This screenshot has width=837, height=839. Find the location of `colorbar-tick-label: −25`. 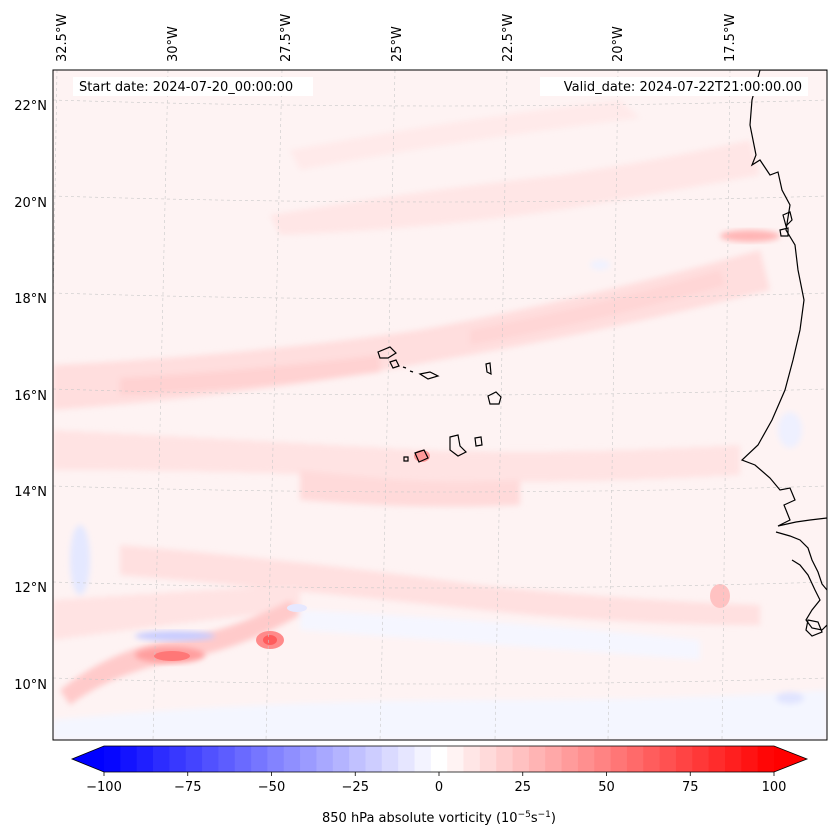

colorbar-tick-label: −25 is located at coordinates (355, 787).